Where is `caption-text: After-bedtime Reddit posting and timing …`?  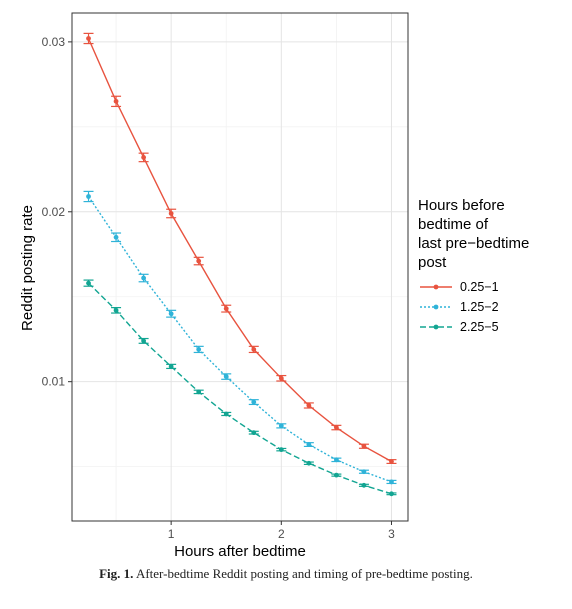
caption-text: After-bedtime Reddit posting and timing … is located at coordinates (304, 573).